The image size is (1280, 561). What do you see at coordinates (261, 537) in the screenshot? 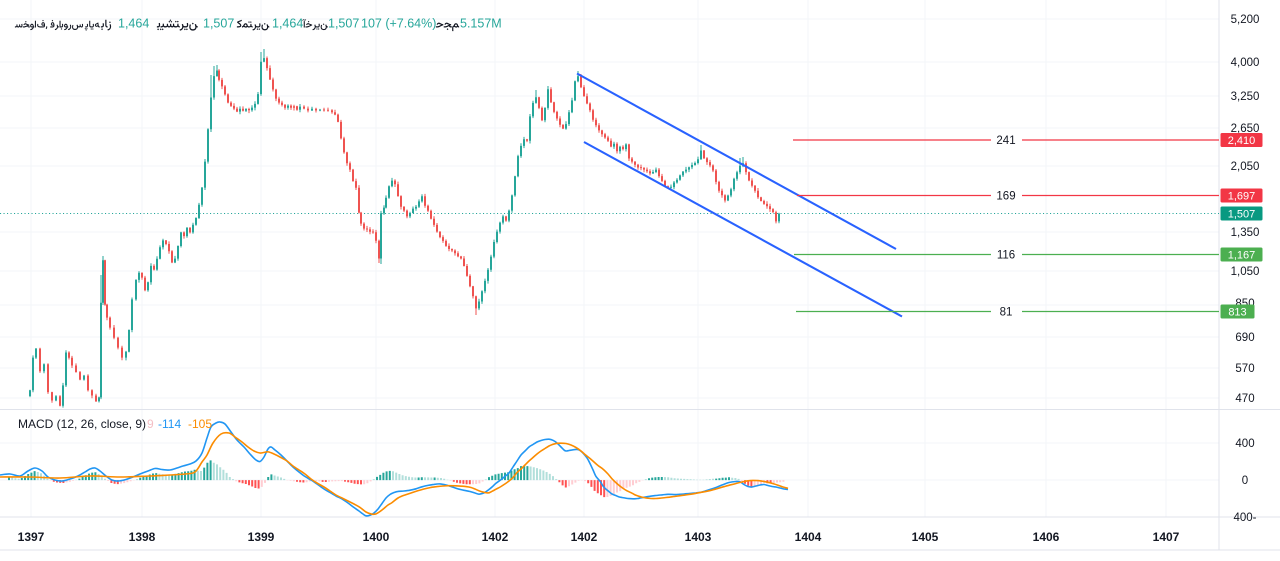
I see `svg-text: 1399` at bounding box center [261, 537].